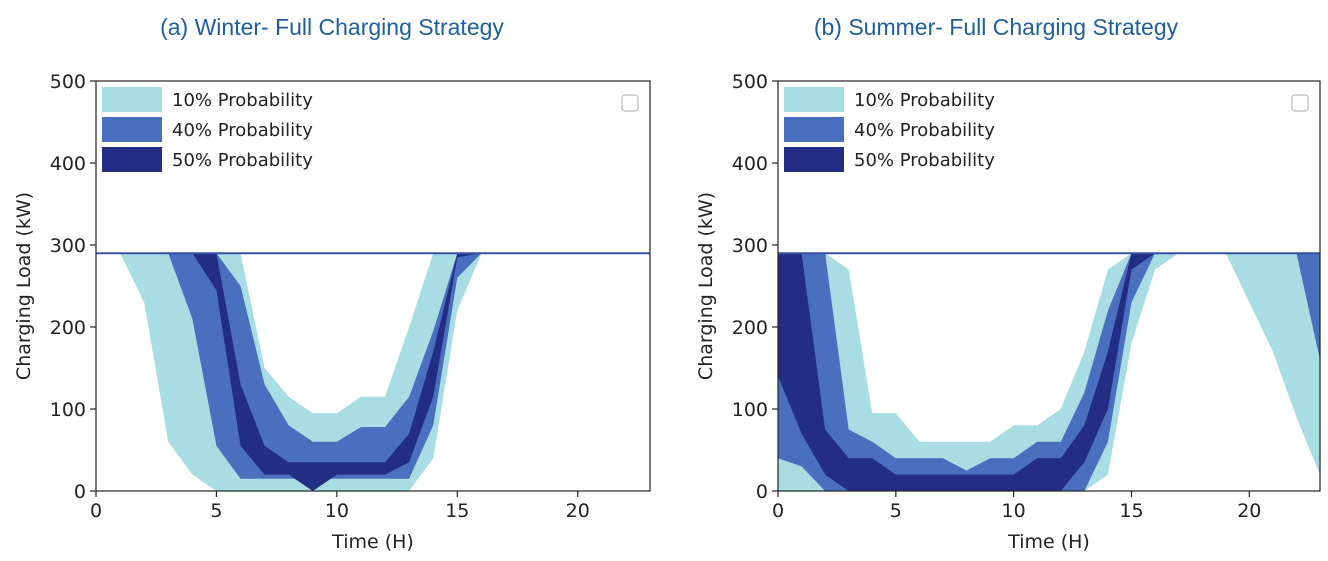 The width and height of the screenshot is (1328, 561). I want to click on chart-title: (b) Summer- Full Charging Strategy, so click(996, 27).